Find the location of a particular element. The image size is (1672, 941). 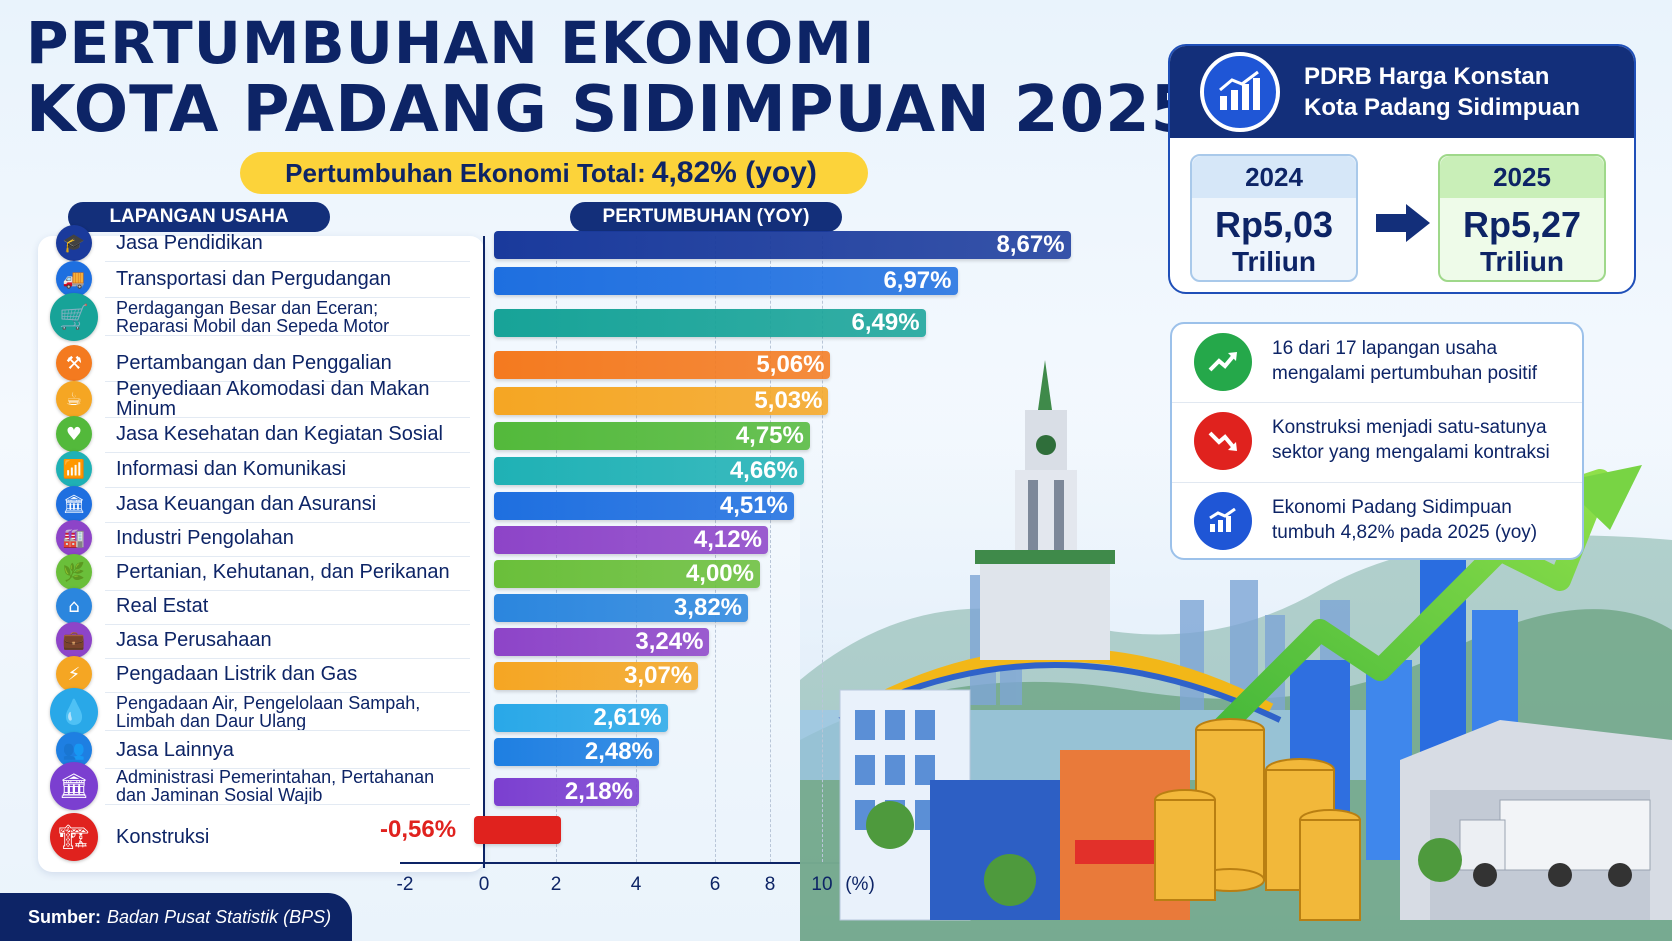

sector-row: ⚒ Pertambangan dan Penggalian is located at coordinates (265, 363).